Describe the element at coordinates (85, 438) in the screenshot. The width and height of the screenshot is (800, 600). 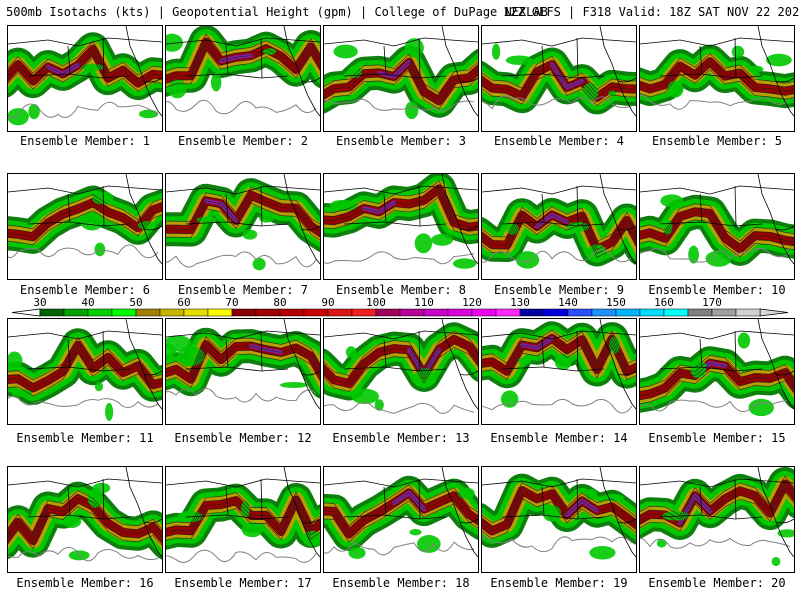
I see `ensemble-member-label: Ensemble Member: 11` at that location.